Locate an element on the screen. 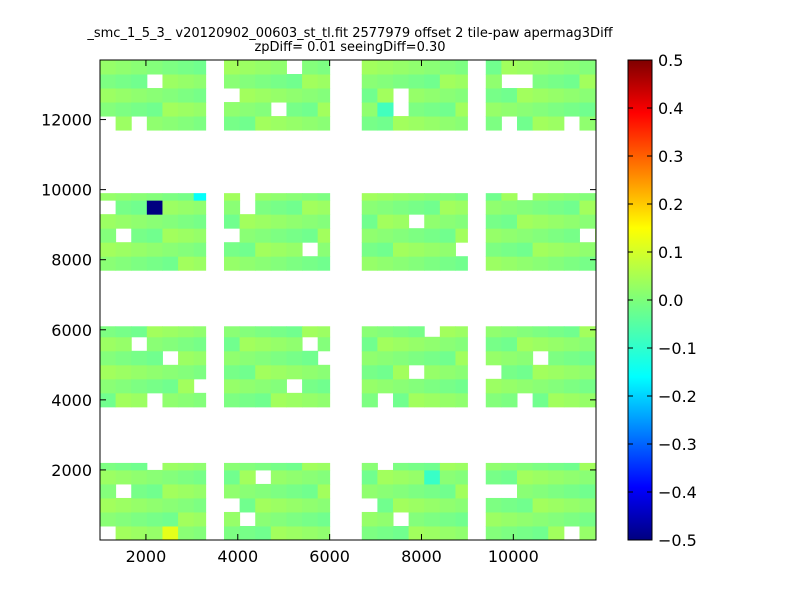 The image size is (800, 600). colorbar-axis: 0.5 0.4 0.3 0.2 0.1 0.0 −0.1 −0.2 −0.3 −0.4 −0.5 is located at coordinates (662, 300).